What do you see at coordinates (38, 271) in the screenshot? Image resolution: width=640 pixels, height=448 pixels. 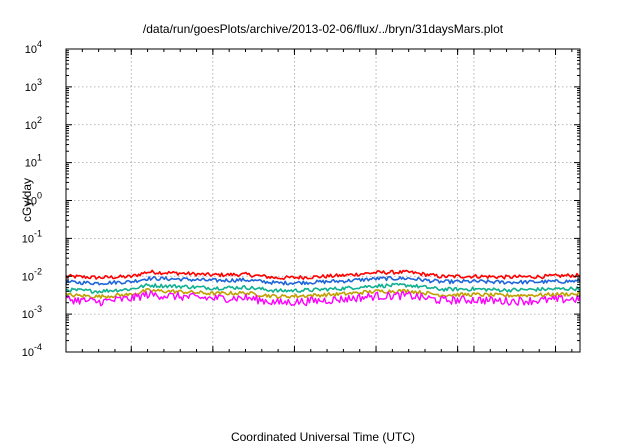 I see `y-tick-exponent: -2` at bounding box center [38, 271].